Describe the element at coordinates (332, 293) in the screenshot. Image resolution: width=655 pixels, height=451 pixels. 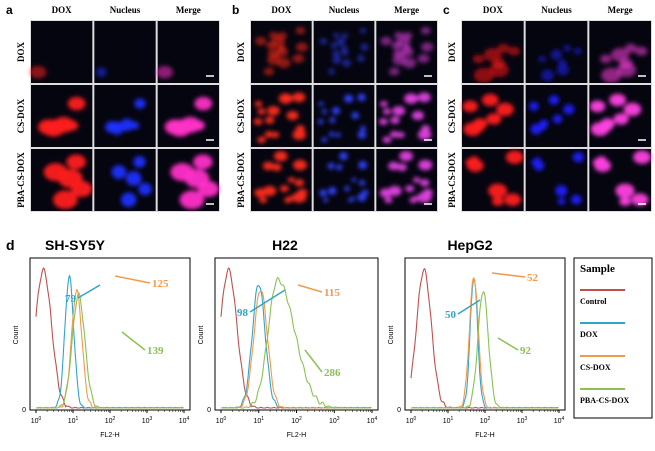
I see `mfi-label: 115` at that location.